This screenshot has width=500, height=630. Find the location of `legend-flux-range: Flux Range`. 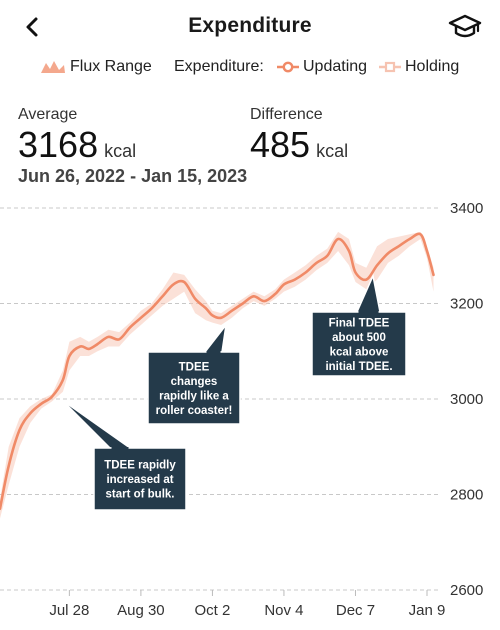

legend-flux-range: Flux Range is located at coordinates (96, 67).